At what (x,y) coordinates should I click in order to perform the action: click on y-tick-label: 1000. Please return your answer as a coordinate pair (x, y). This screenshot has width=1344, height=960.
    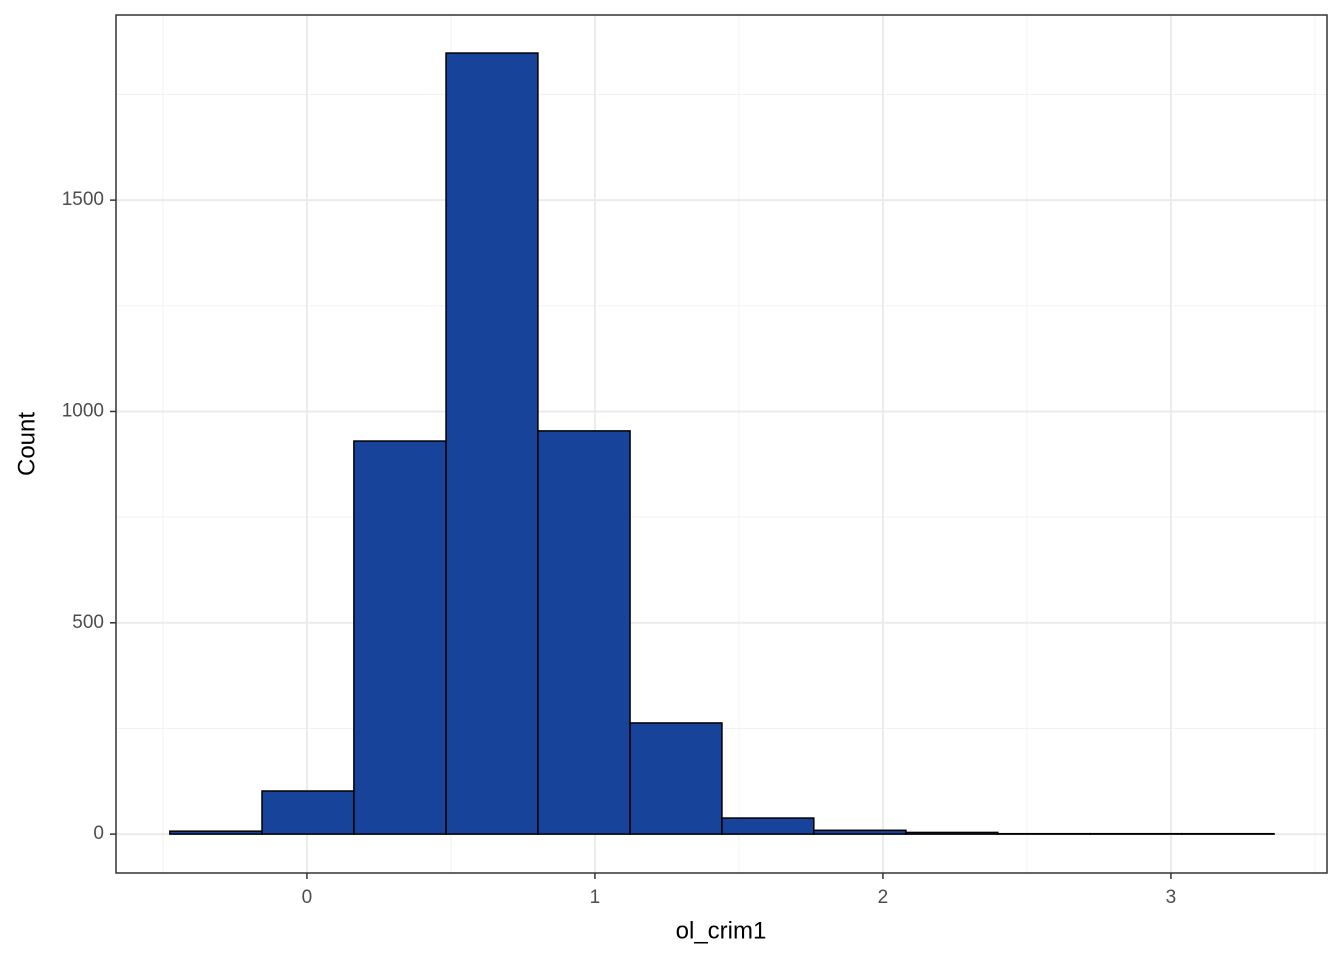
    Looking at the image, I should click on (83, 410).